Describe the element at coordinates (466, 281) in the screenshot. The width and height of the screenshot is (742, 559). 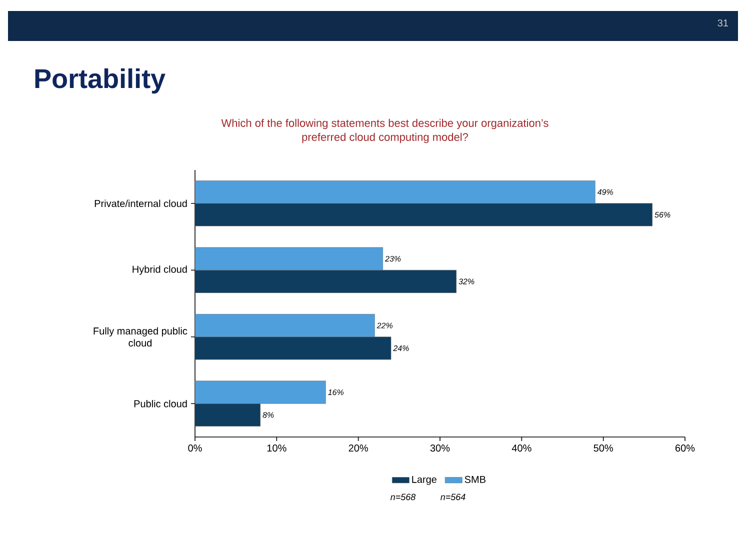
I see `data-label: 32%` at that location.